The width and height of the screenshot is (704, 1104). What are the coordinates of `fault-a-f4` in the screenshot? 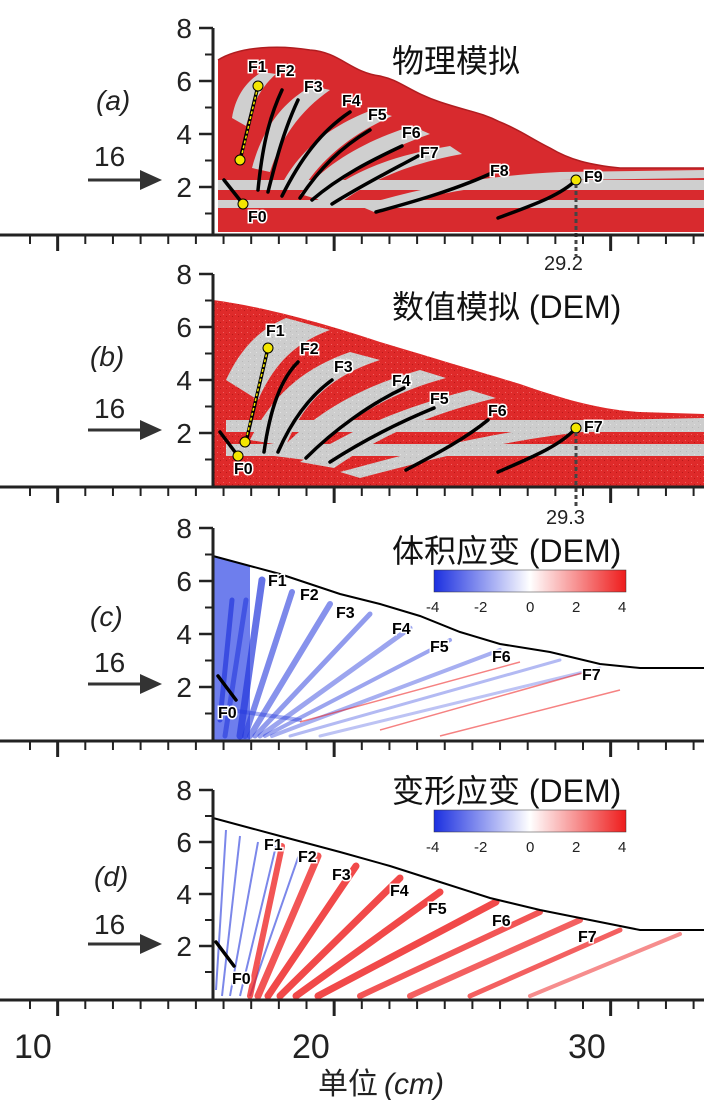 It's located at (316, 154).